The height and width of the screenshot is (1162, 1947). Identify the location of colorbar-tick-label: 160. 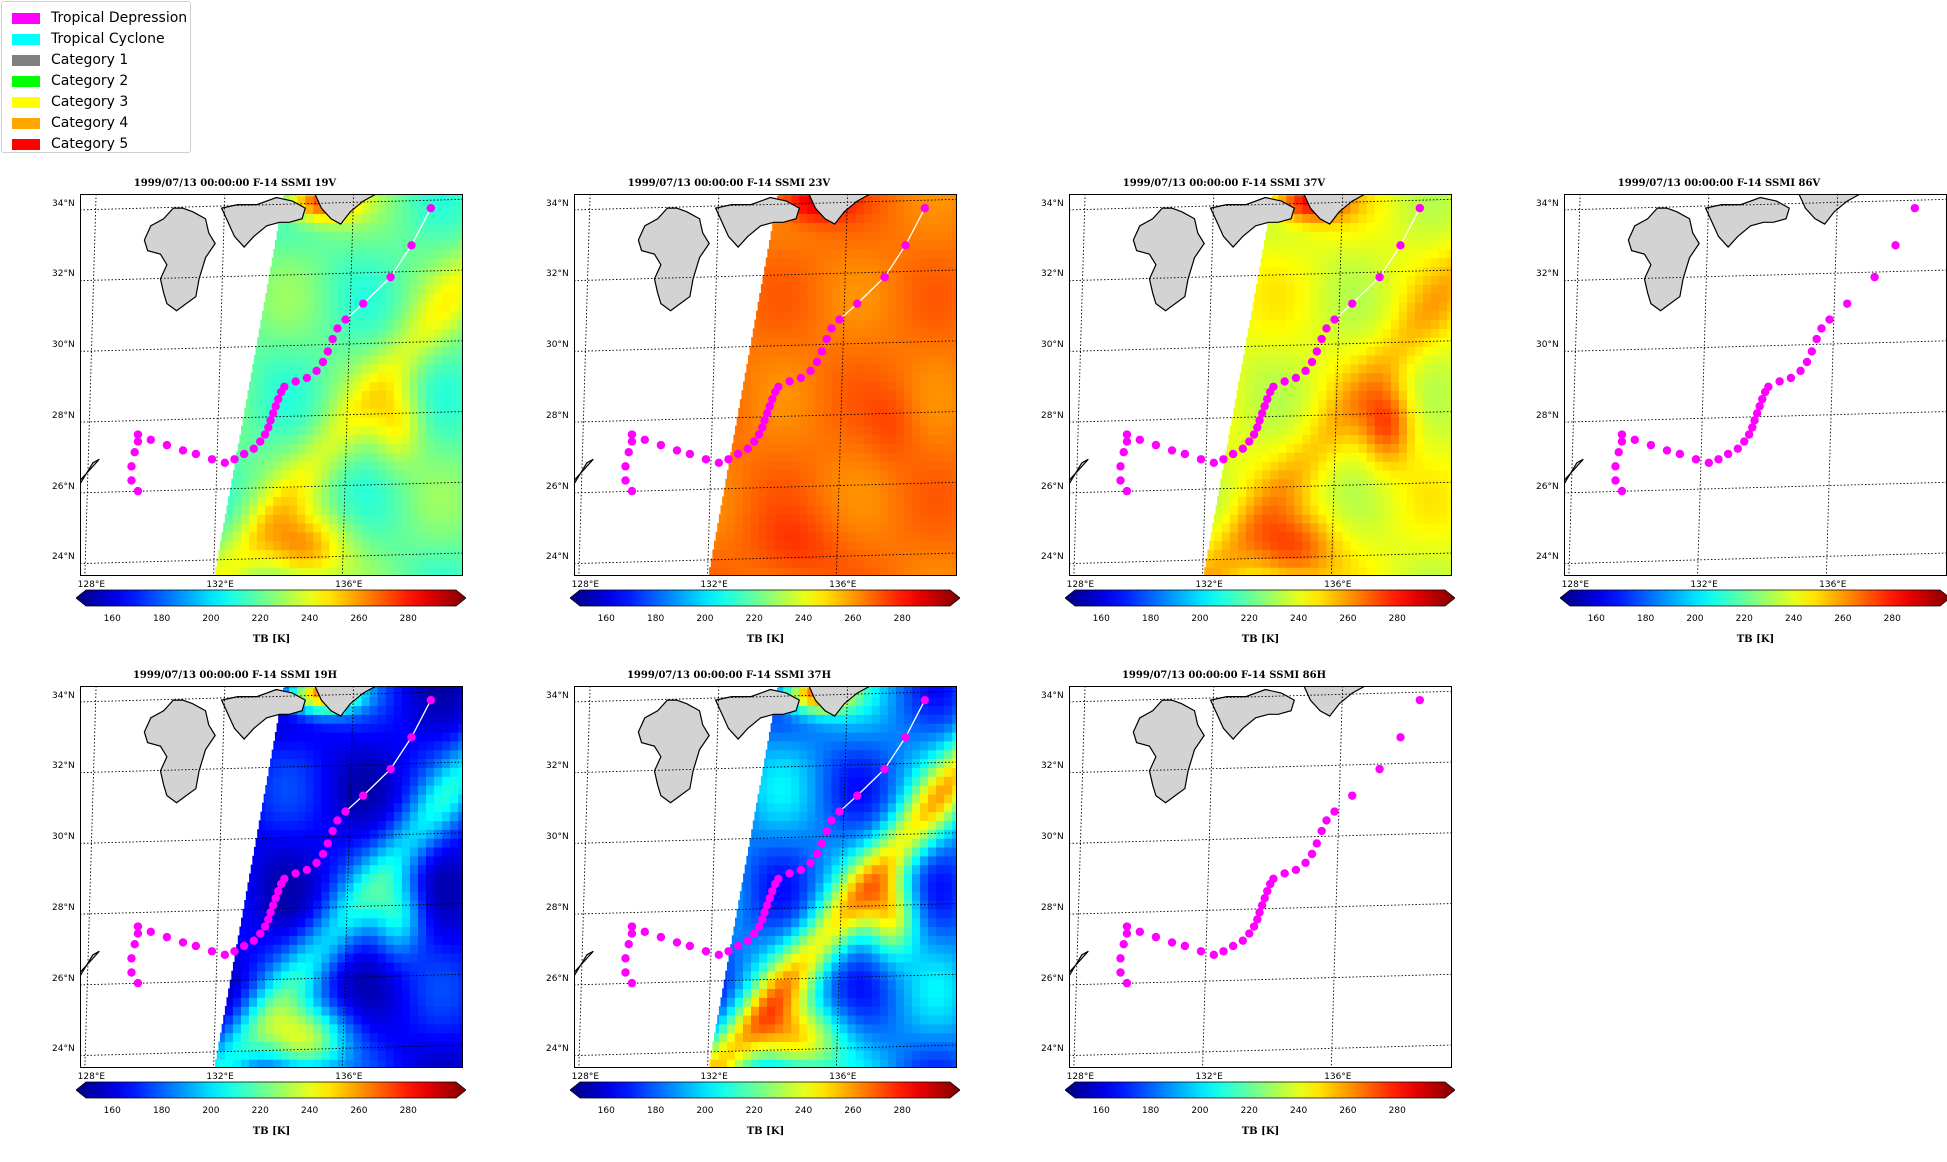
(112, 619).